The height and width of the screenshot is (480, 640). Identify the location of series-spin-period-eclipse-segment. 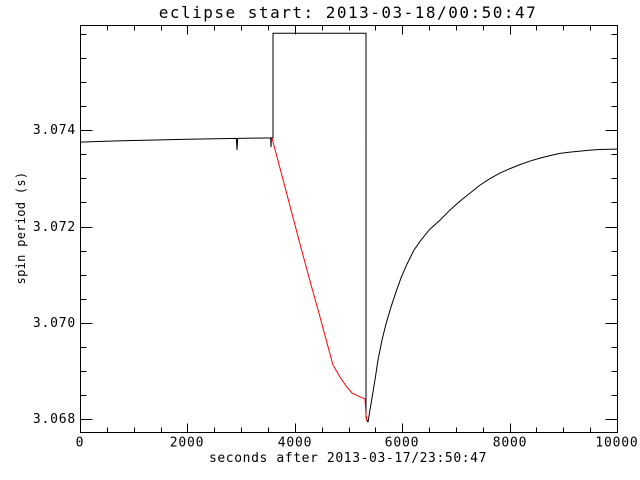
(319, 280).